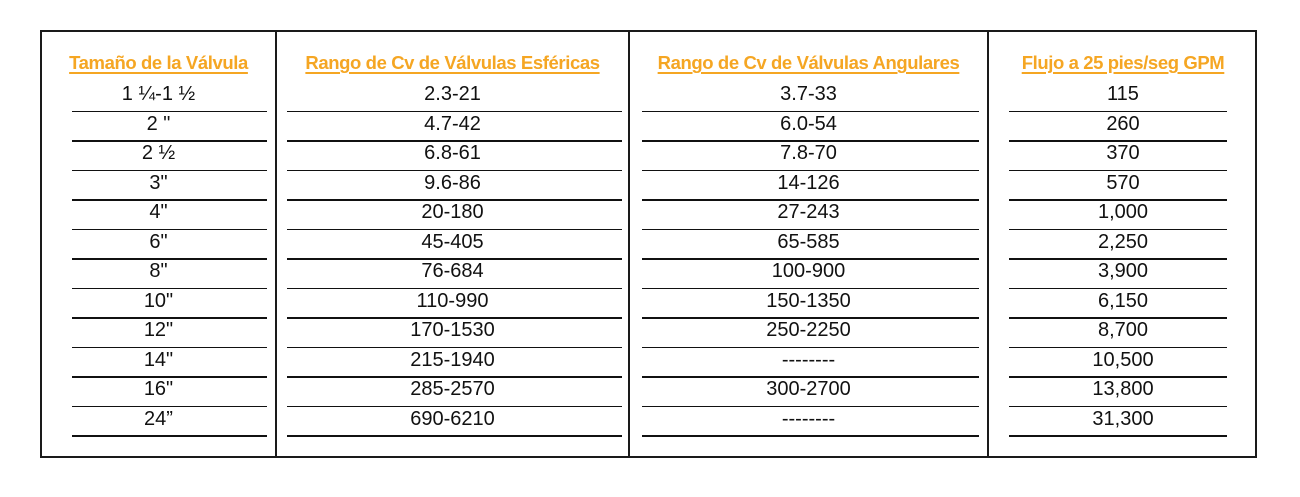 The width and height of the screenshot is (1300, 497). I want to click on table-cell-globe-cv-range: 20-180, so click(452, 216).